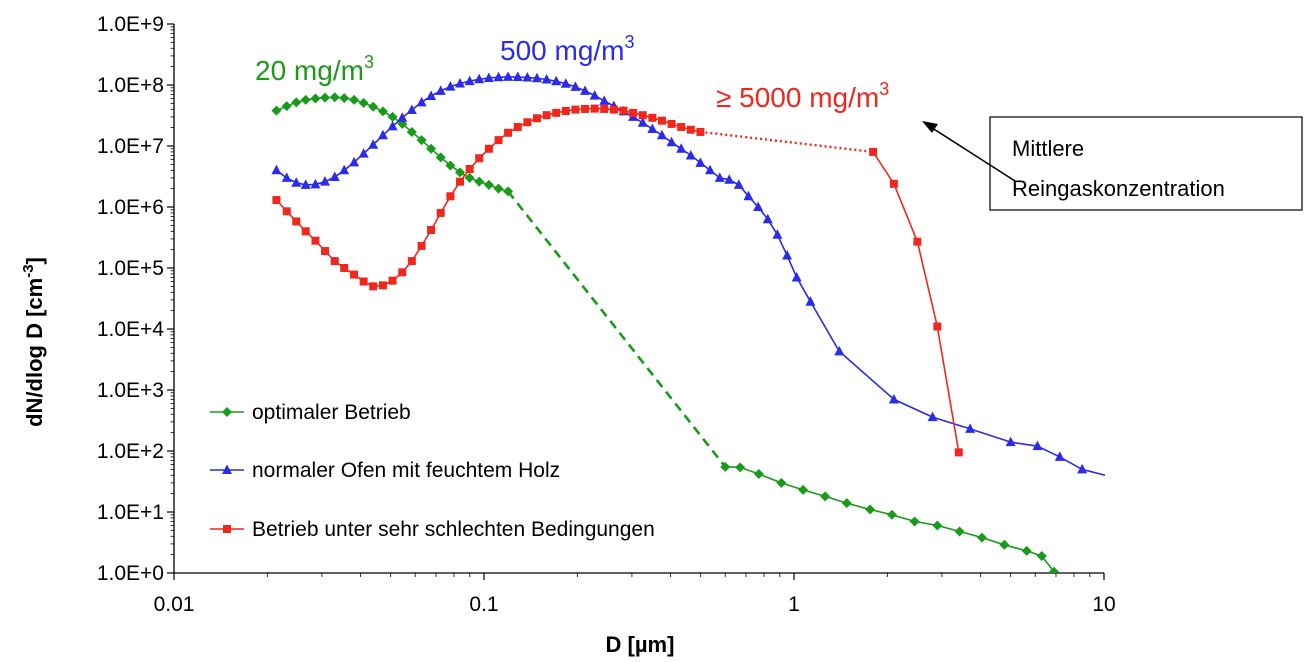 The height and width of the screenshot is (662, 1316). What do you see at coordinates (174, 604) in the screenshot?
I see `x-tick-label-0: 0.01` at bounding box center [174, 604].